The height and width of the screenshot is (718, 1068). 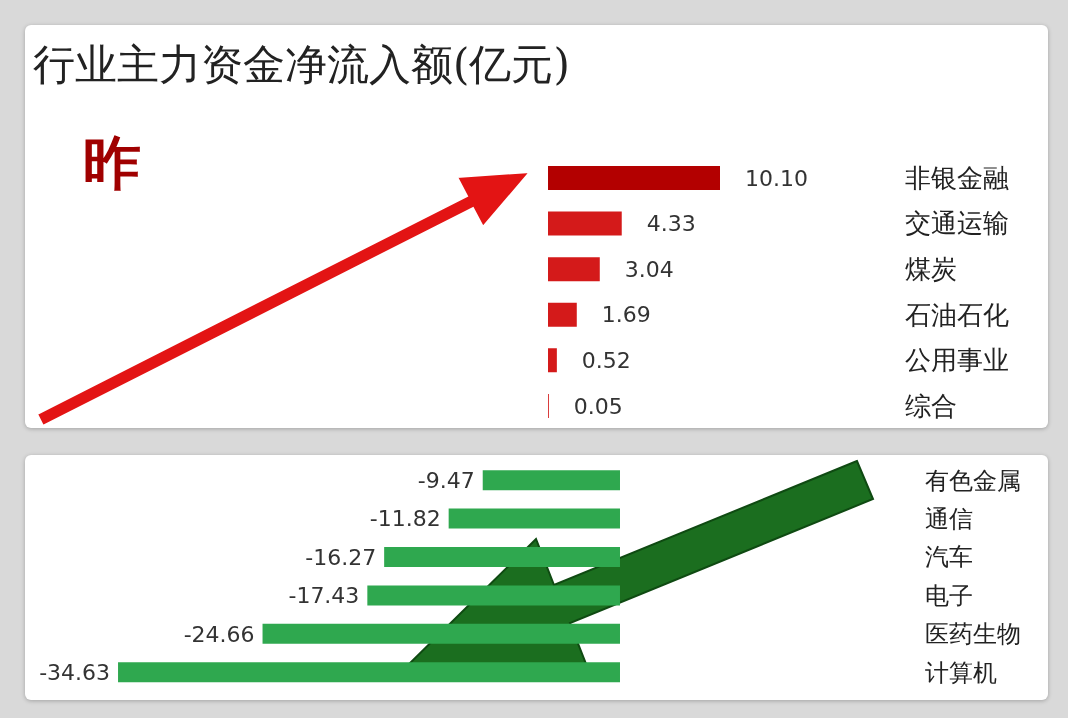 I want to click on chart-title: 行业主力资金净流入额(亿元), so click(x=301, y=65).